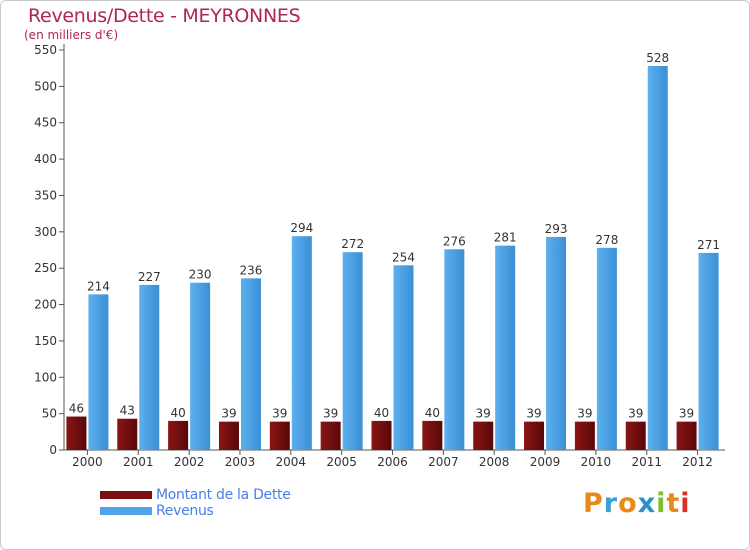  I want to click on y-tick-label: 250, so click(45, 268).